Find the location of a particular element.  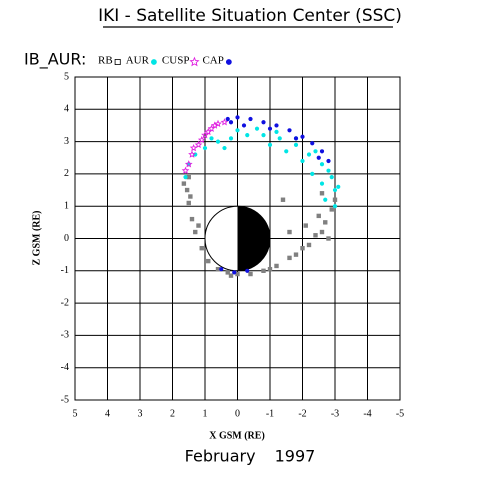

y-tick-label: -3 is located at coordinates (65, 335).